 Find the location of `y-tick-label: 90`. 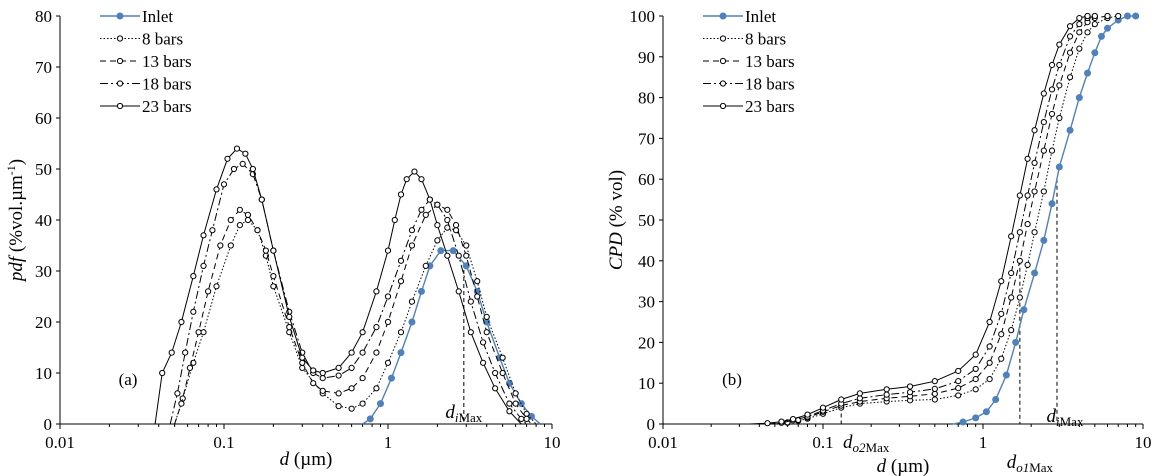

y-tick-label: 90 is located at coordinates (646, 57).